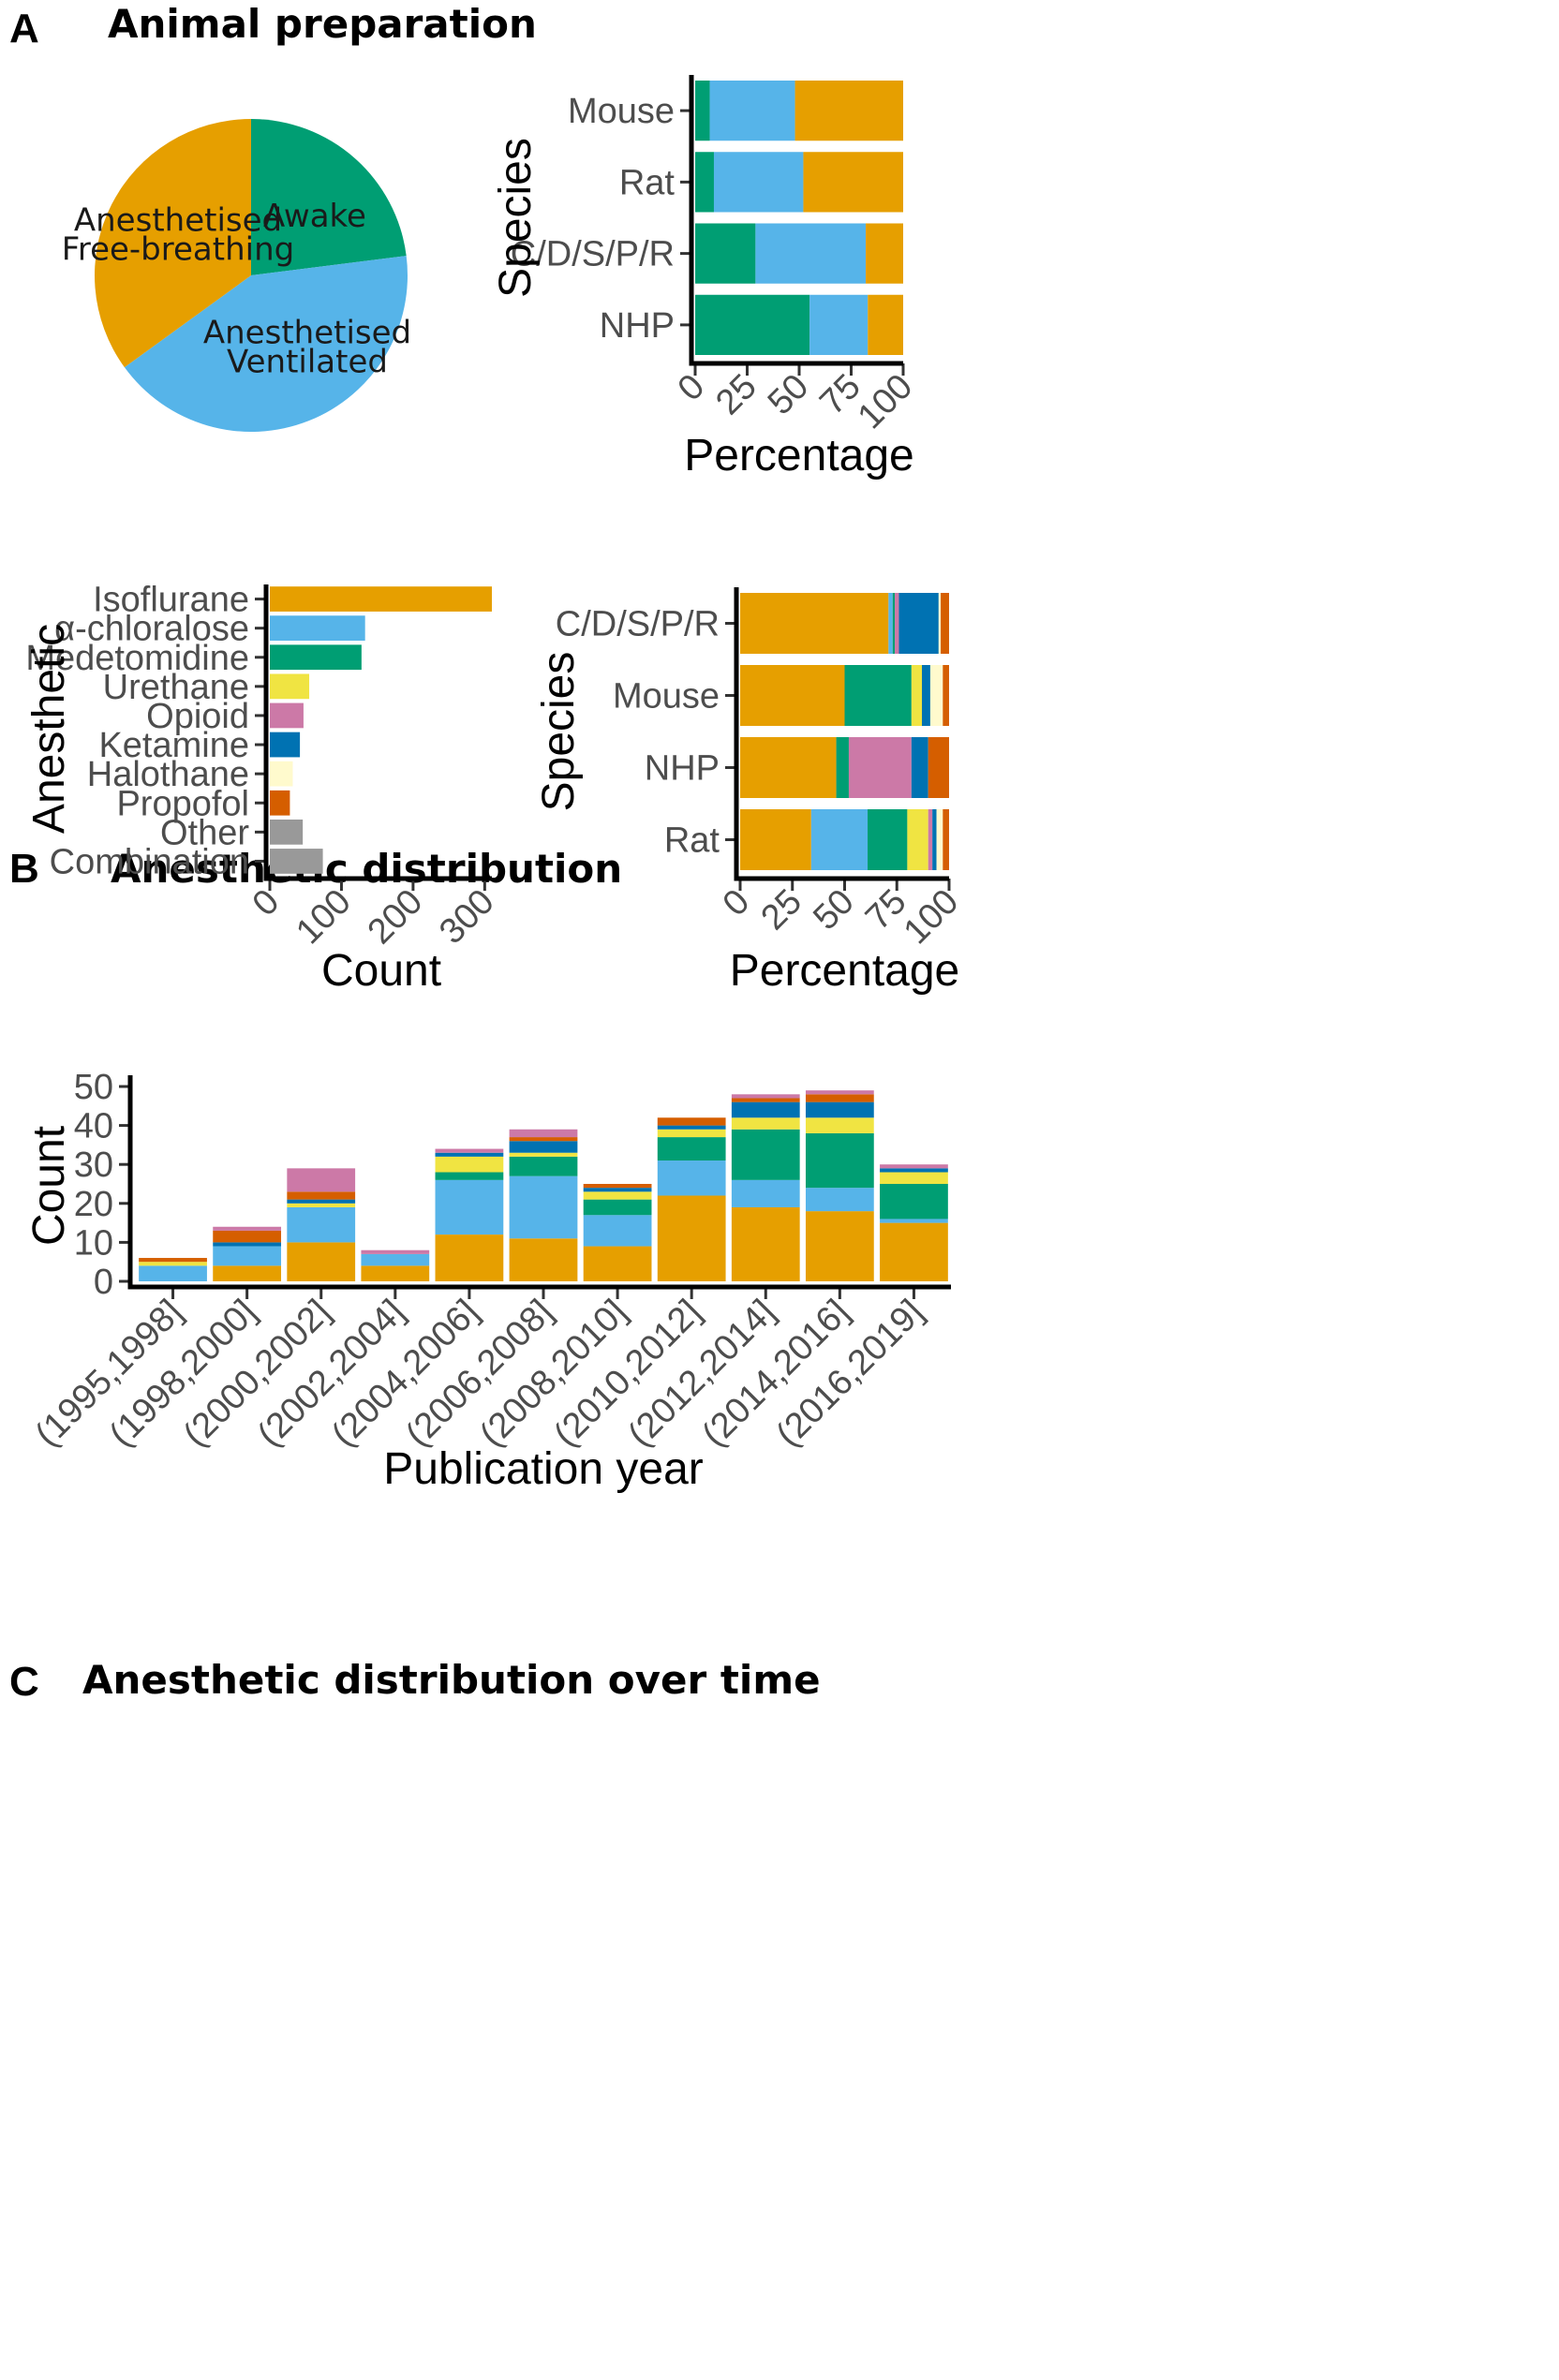 This screenshot has width=1559, height=2380. I want to click on bar-segment-1995-1998-alpha-chloralose, so click(173, 1273).